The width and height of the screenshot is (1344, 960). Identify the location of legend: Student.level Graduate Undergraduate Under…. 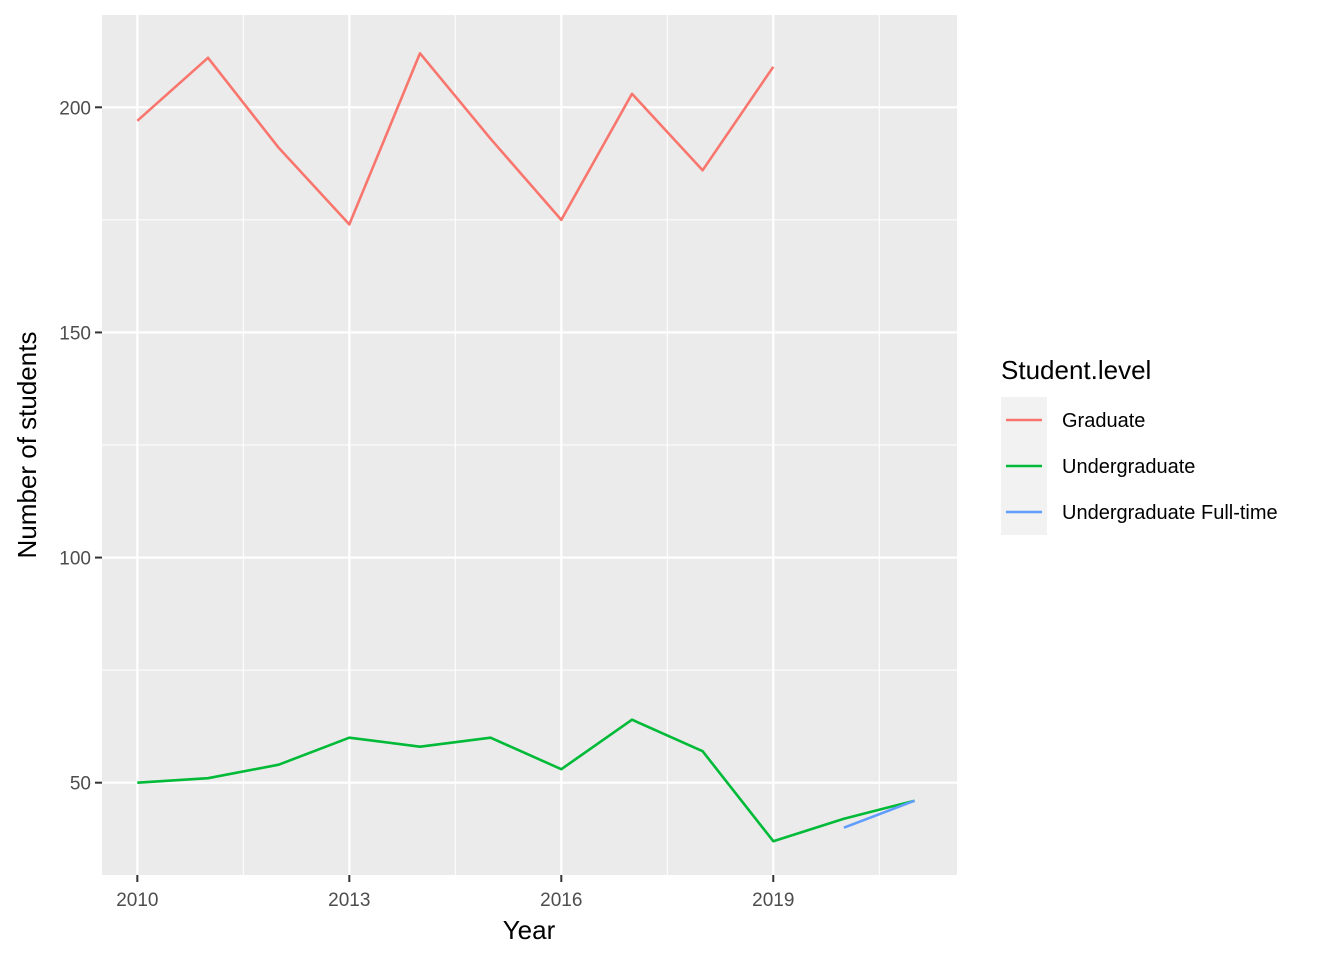
(1139, 445).